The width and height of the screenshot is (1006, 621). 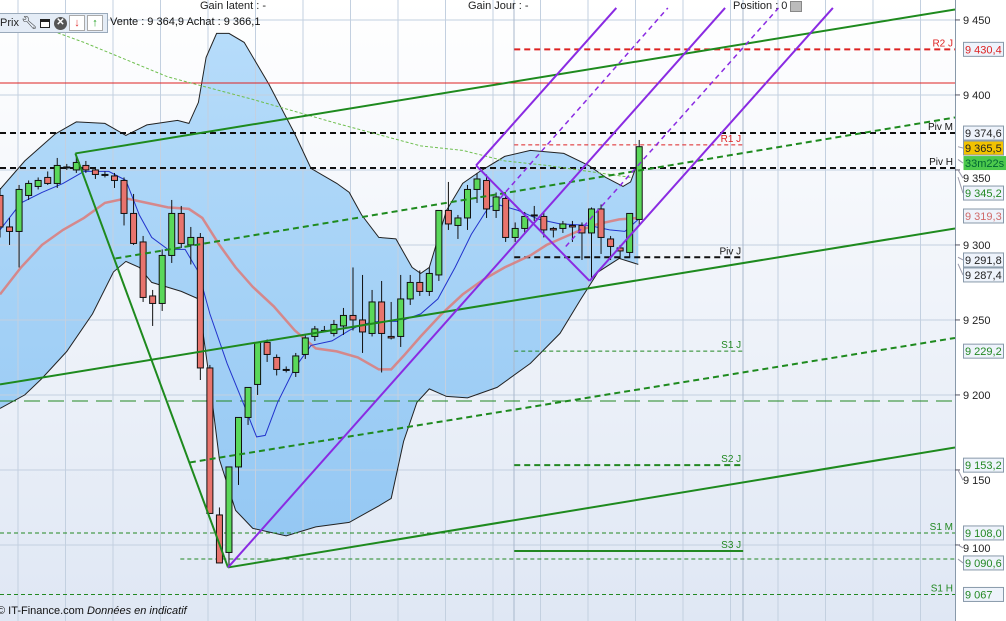 I want to click on price-label-text: 9 374,6, so click(x=983, y=134).